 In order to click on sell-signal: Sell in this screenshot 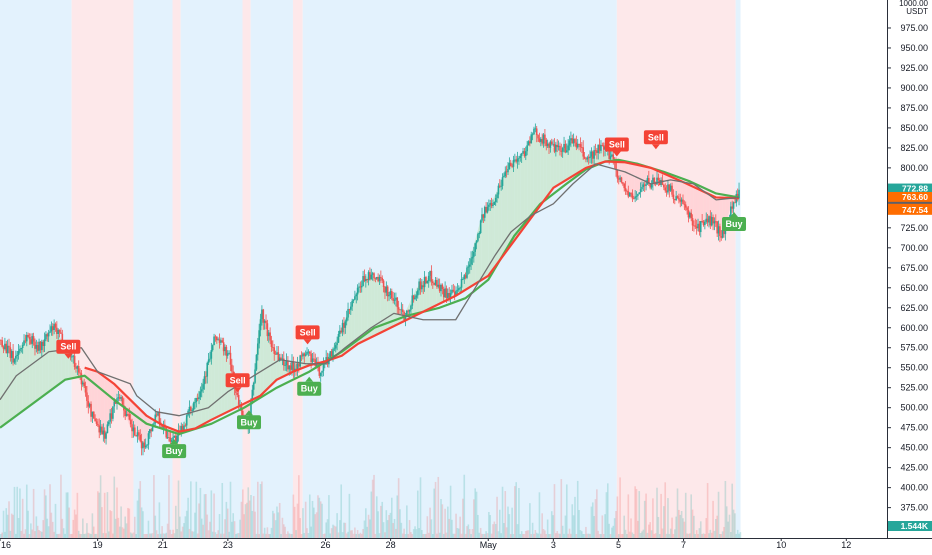, I will do `click(237, 383)`.